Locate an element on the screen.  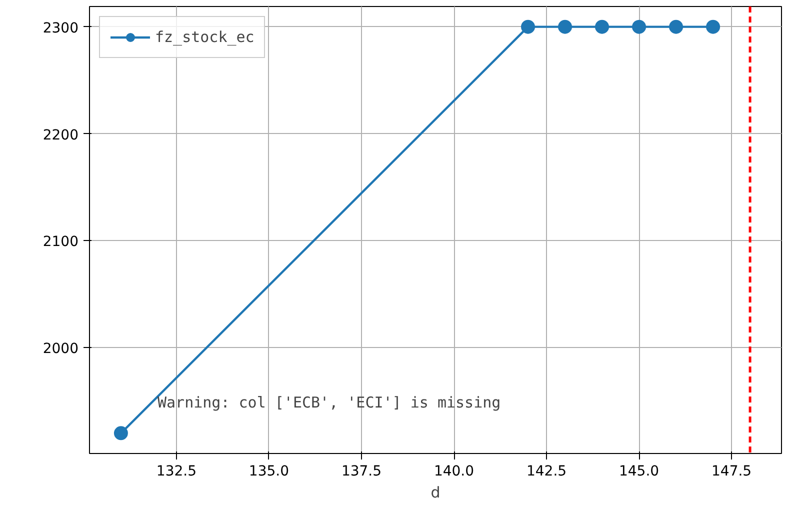
legend-label: fz_stock_ec is located at coordinates (204, 37).